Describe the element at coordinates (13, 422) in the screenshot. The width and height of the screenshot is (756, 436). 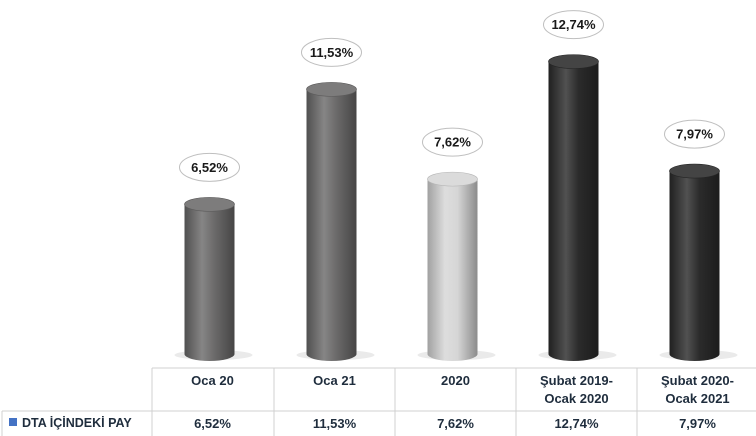
I see `legend-key` at that location.